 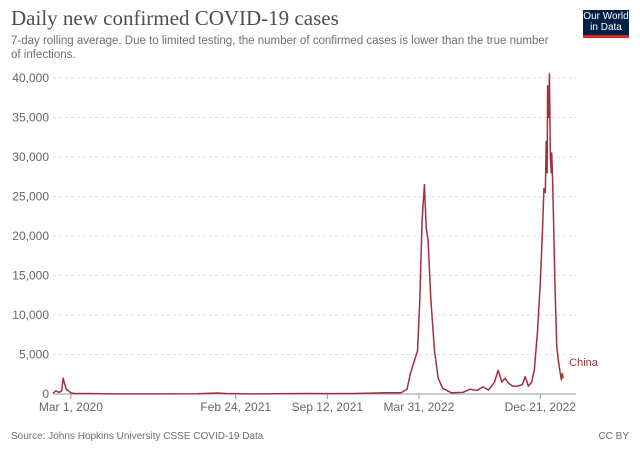 I want to click on y-tick-label: 5,000, so click(x=34, y=355).